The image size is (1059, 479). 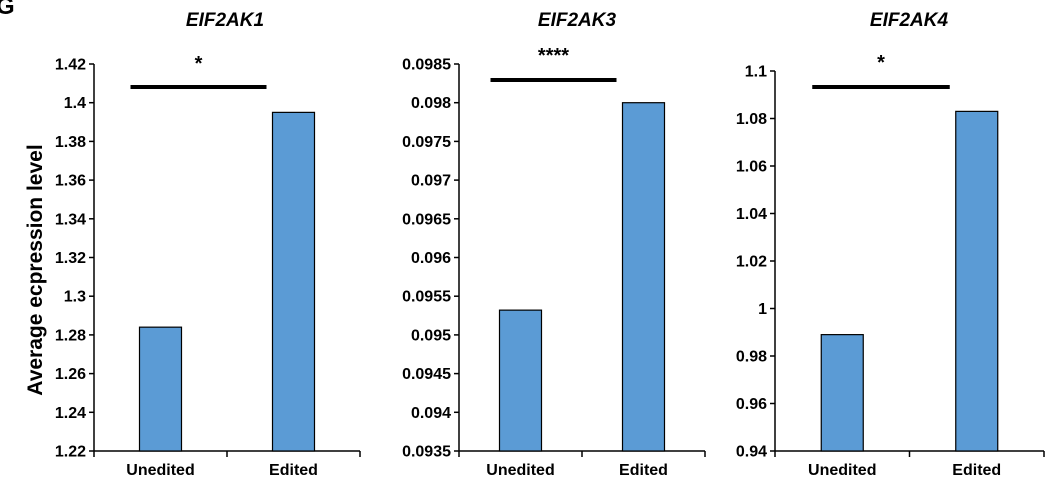 What do you see at coordinates (431, 258) in the screenshot?
I see `y-tick-label: 0.096` at bounding box center [431, 258].